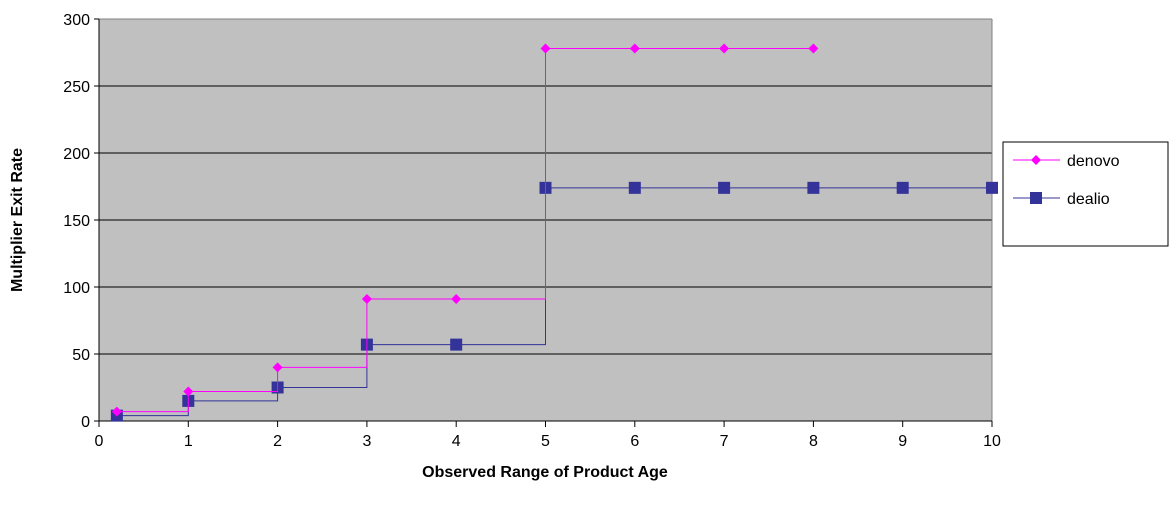 The image size is (1174, 516). I want to click on y-tick-label: 0, so click(85, 422).